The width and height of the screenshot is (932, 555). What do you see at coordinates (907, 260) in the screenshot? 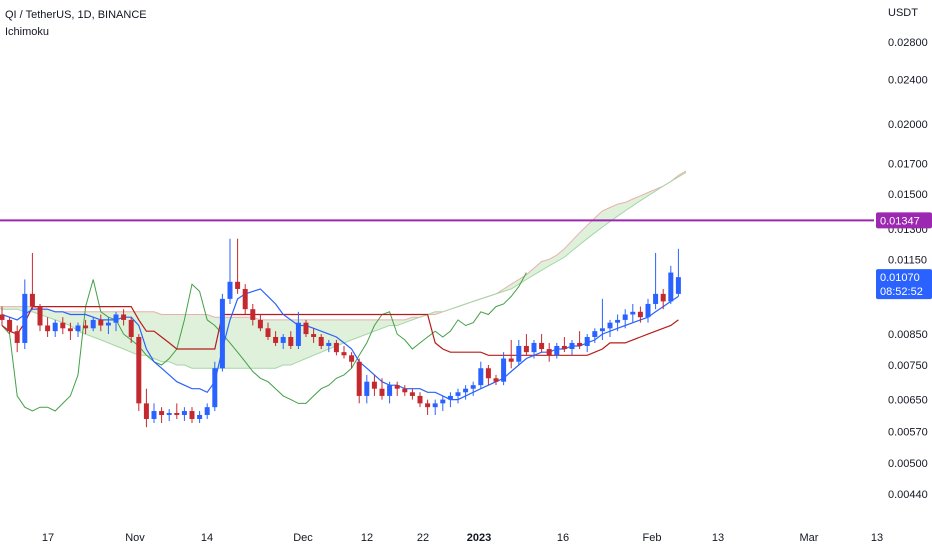
I see `price-tick-label: 0.01150` at bounding box center [907, 260].